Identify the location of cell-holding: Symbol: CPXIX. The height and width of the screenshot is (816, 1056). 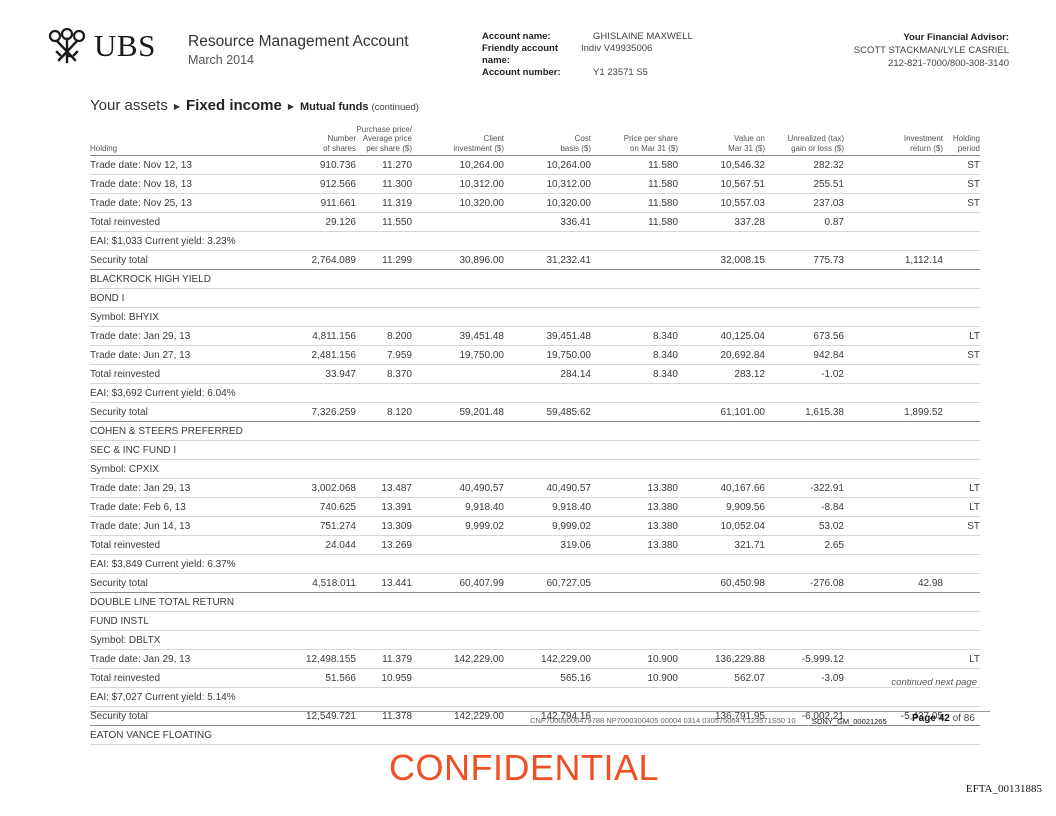
(124, 469).